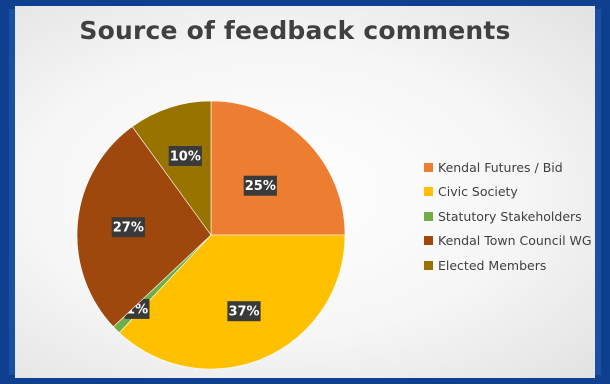  I want to click on data-label-5: 10%, so click(185, 156).